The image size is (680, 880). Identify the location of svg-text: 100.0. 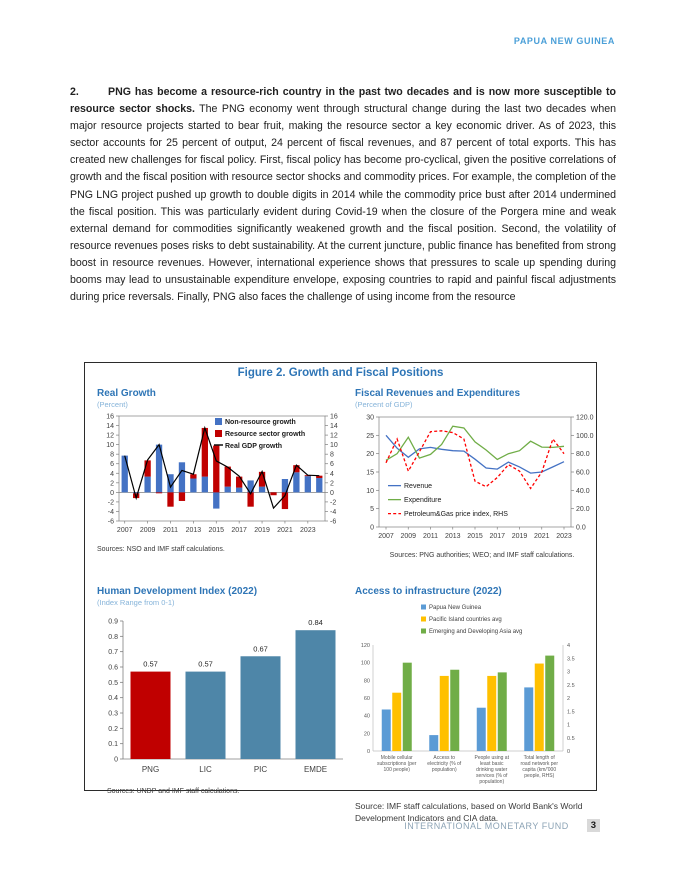
(585, 436).